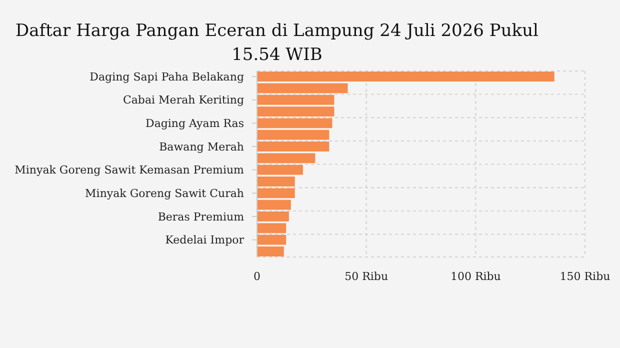 This screenshot has height=348, width=620. I want to click on y-tick-label: Minyak Goreng Sawit Curah, so click(164, 193).